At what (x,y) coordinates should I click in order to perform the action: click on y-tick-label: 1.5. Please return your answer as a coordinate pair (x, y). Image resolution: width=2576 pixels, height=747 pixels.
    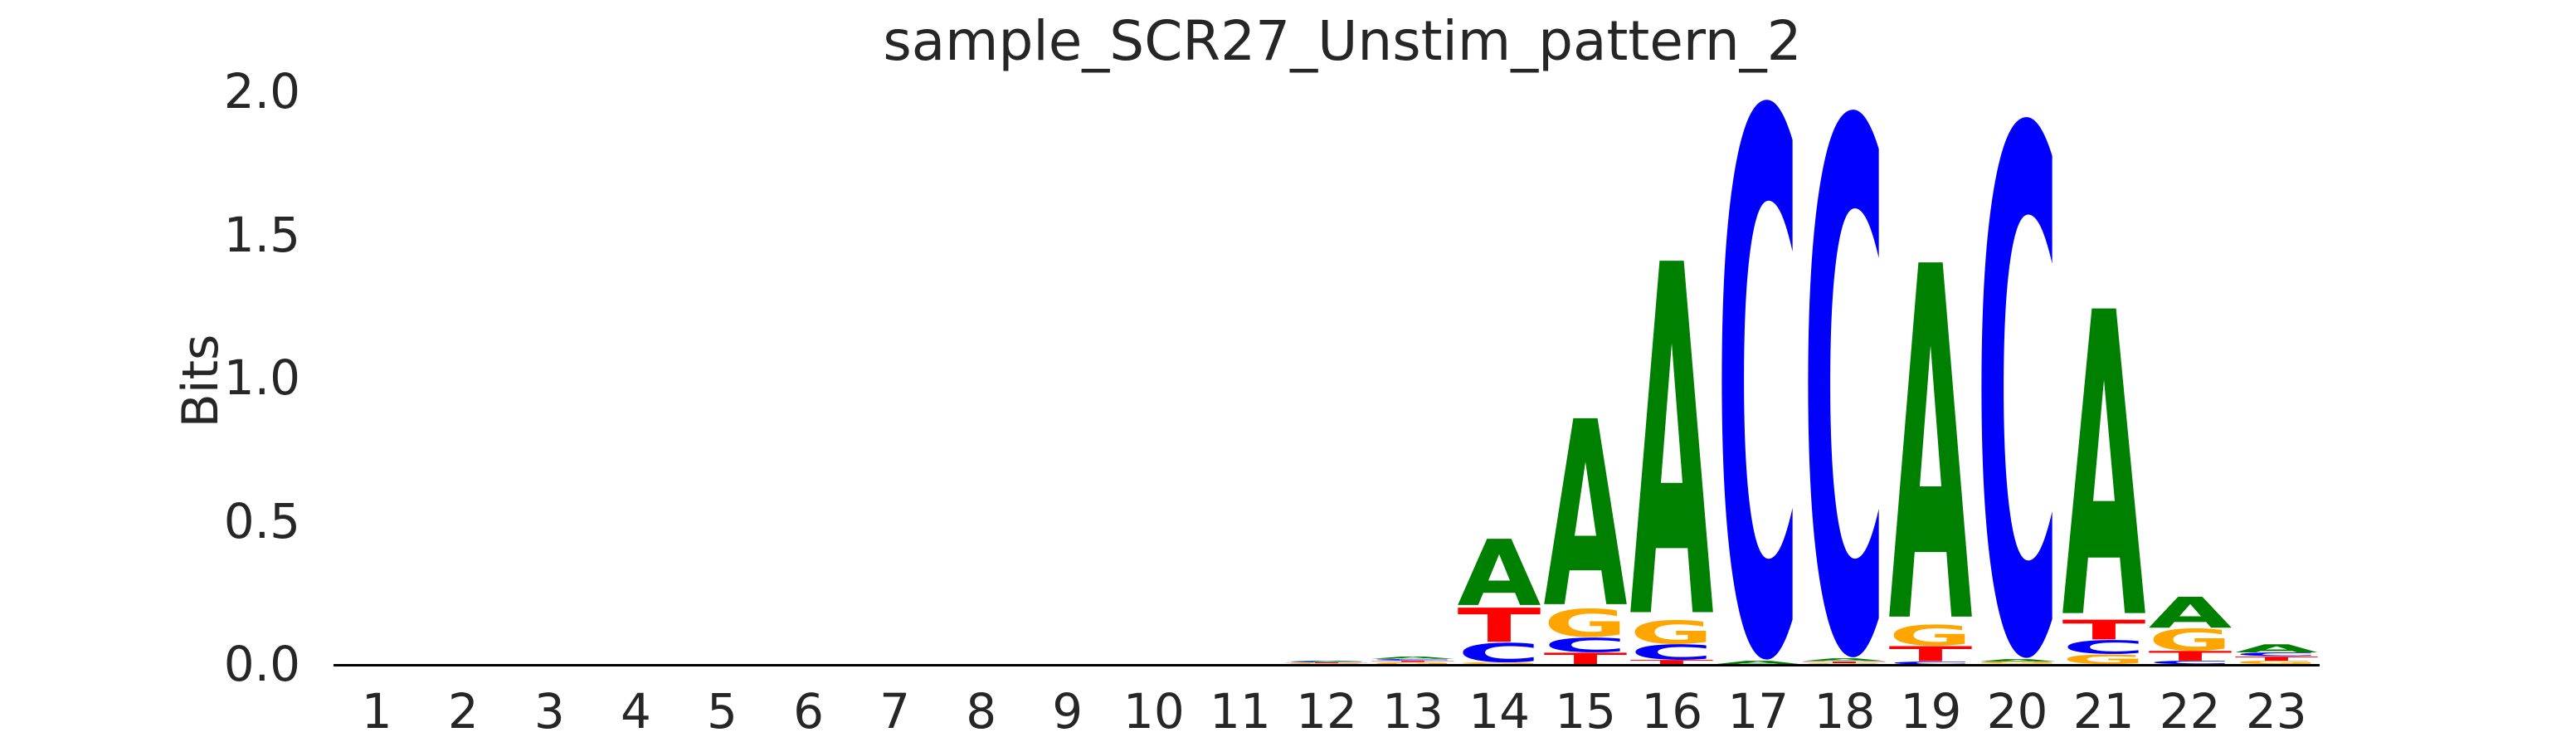
    Looking at the image, I should click on (261, 234).